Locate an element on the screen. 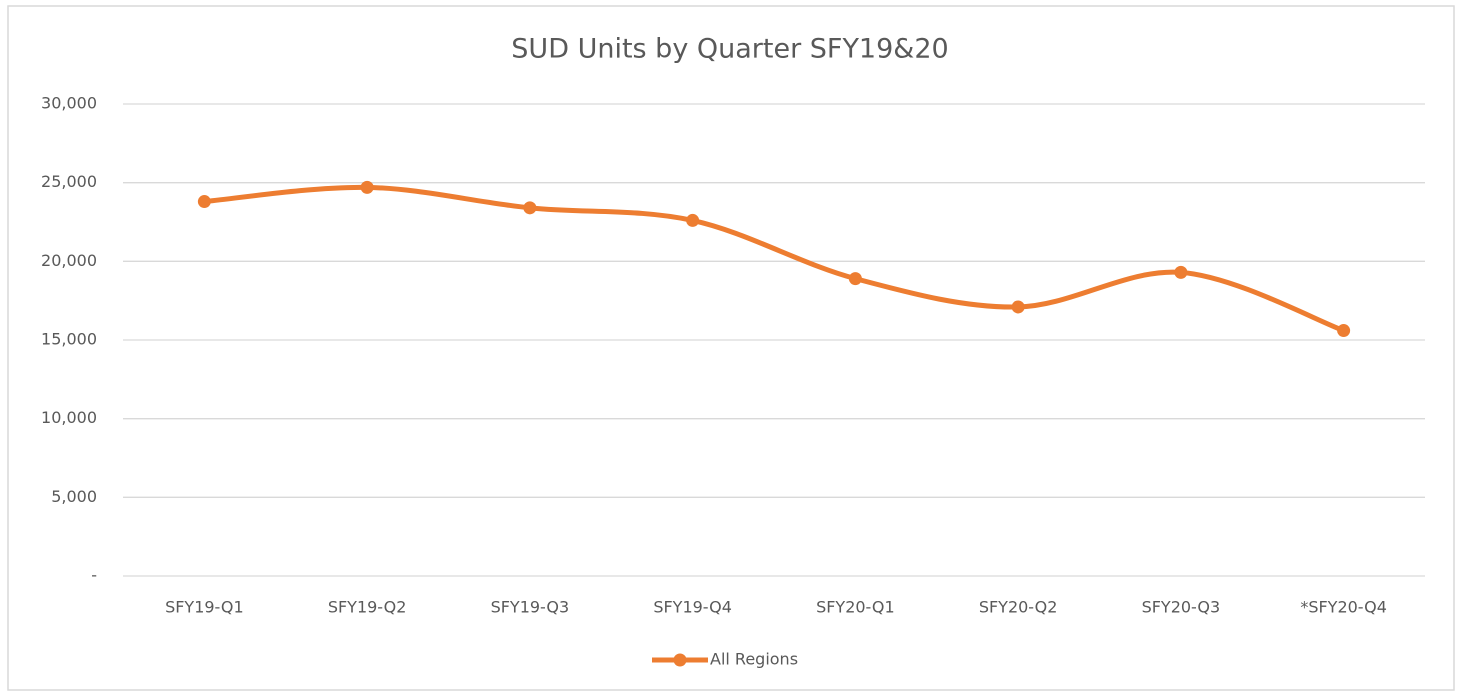  x-tick-label: SFY20-Q1 is located at coordinates (855, 607).